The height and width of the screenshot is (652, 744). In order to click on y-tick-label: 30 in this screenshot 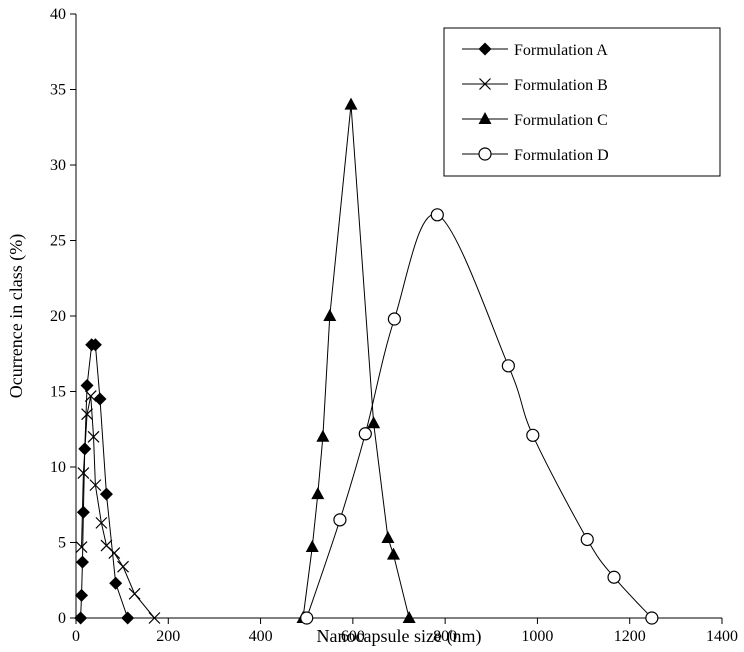, I will do `click(58, 165)`.